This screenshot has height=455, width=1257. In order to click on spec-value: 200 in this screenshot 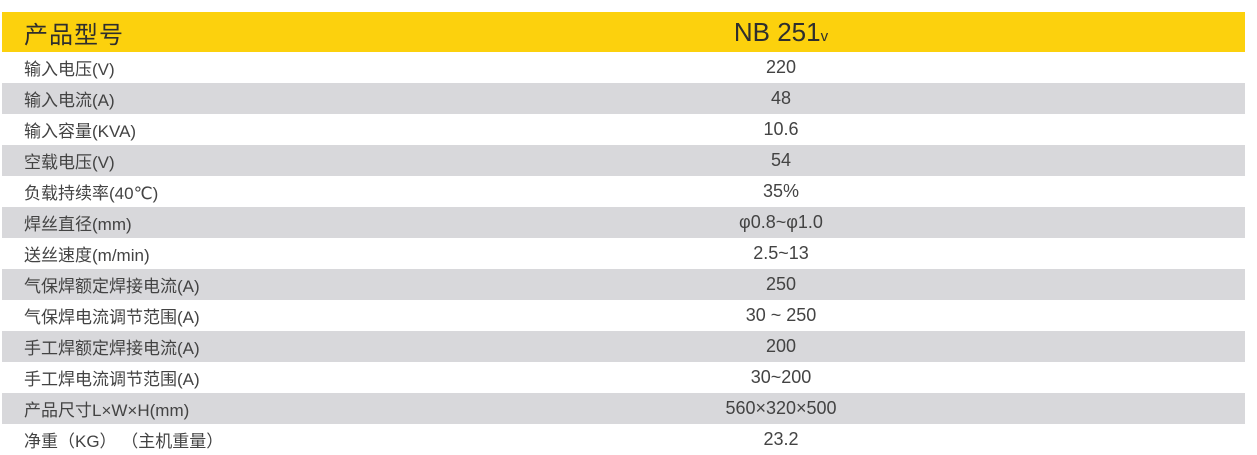, I will do `click(781, 346)`.